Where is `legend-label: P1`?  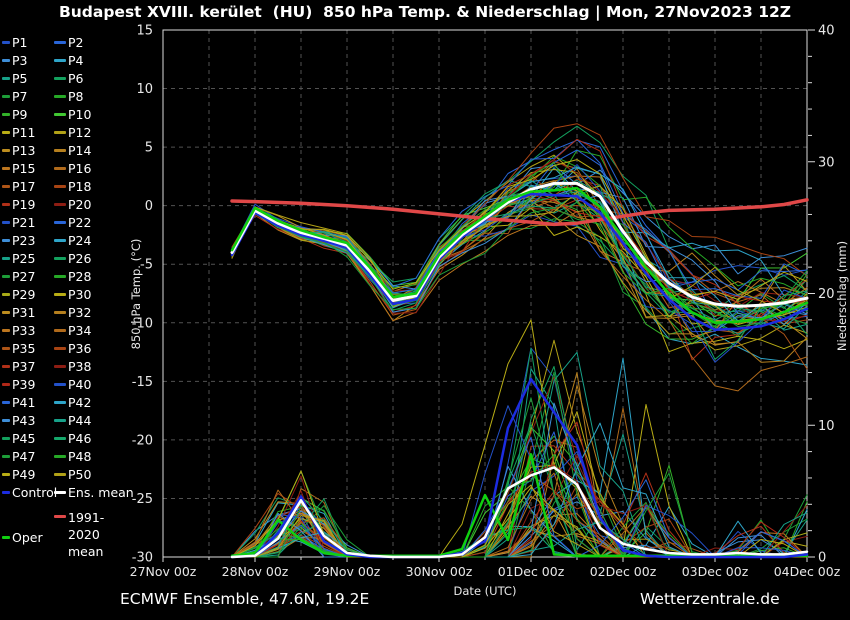
legend-label: P1 is located at coordinates (20, 42).